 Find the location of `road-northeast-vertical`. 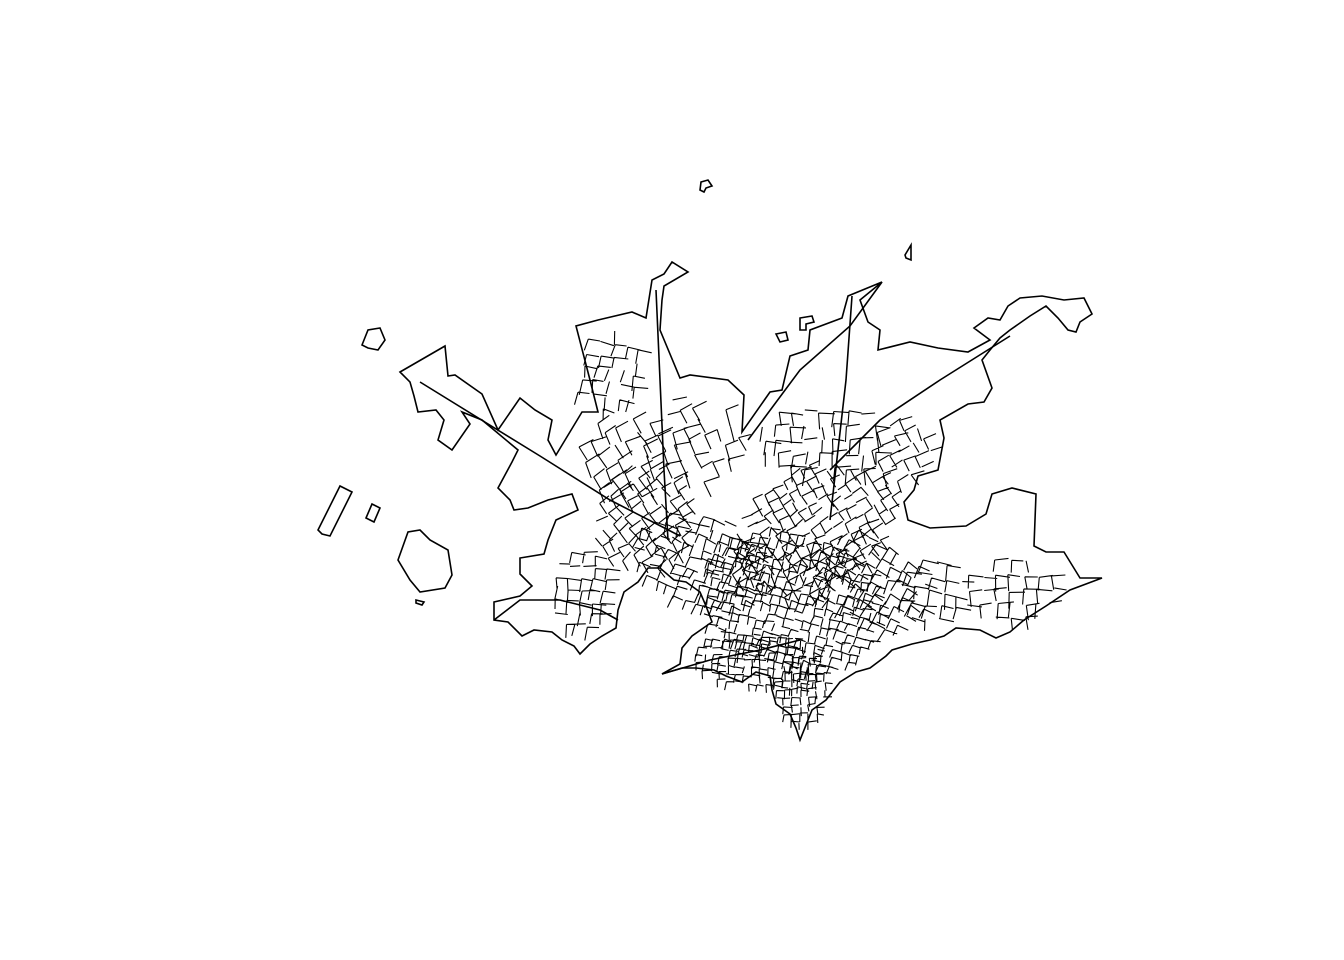

road-northeast-vertical is located at coordinates (841, 408).